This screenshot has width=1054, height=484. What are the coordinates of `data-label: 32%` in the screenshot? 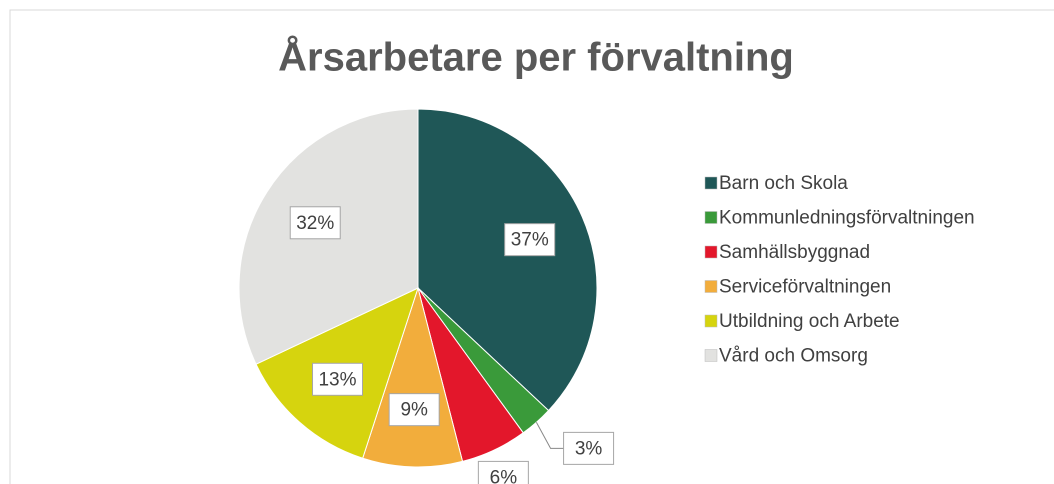 It's located at (315, 223).